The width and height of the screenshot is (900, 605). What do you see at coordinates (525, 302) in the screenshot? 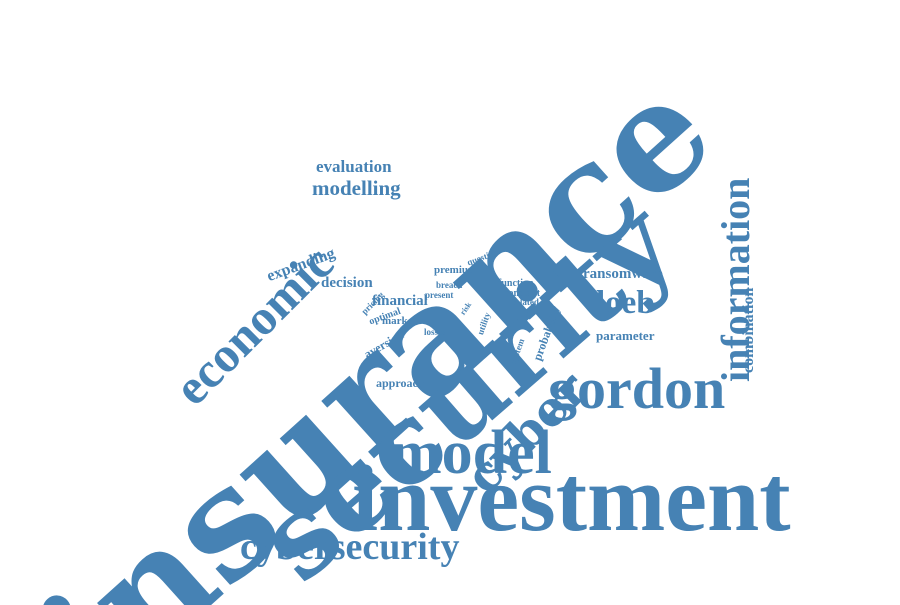
I see `word-related: related` at bounding box center [525, 302].